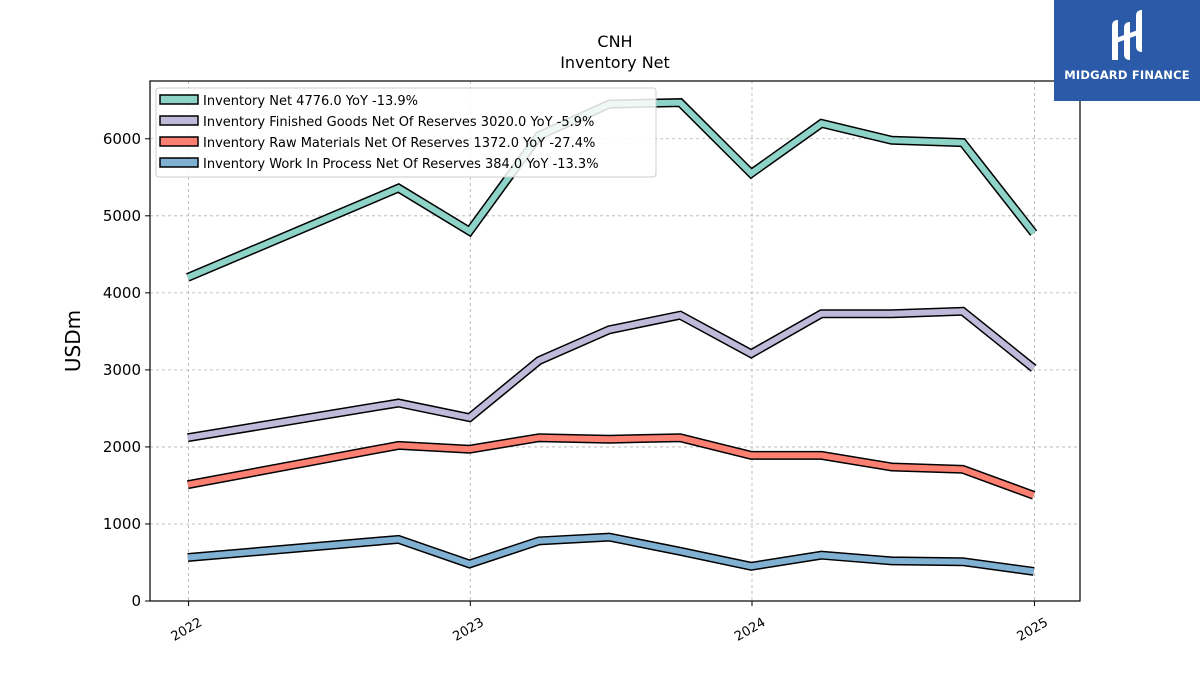 Image resolution: width=1200 pixels, height=675 pixels. What do you see at coordinates (122, 447) in the screenshot?
I see `y-tick-label: 2000` at bounding box center [122, 447].